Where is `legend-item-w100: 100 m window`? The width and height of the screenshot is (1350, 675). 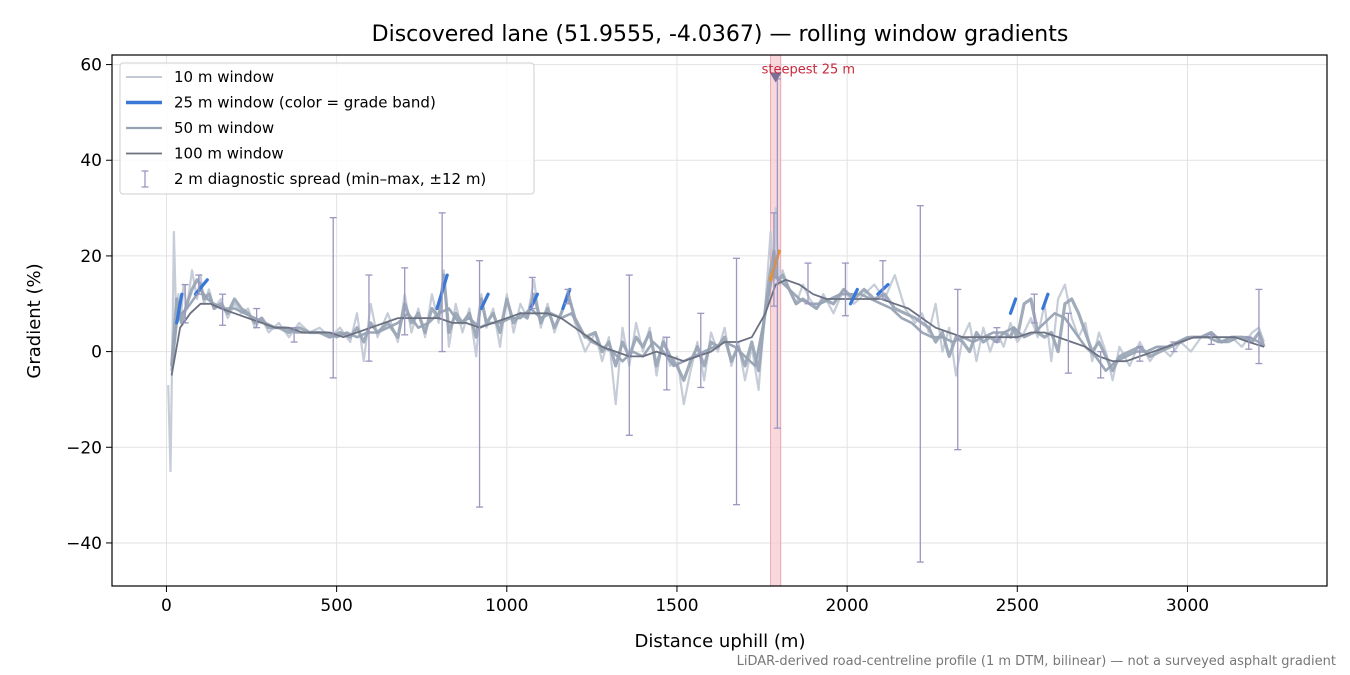 legend-item-w100: 100 m window is located at coordinates (205, 154).